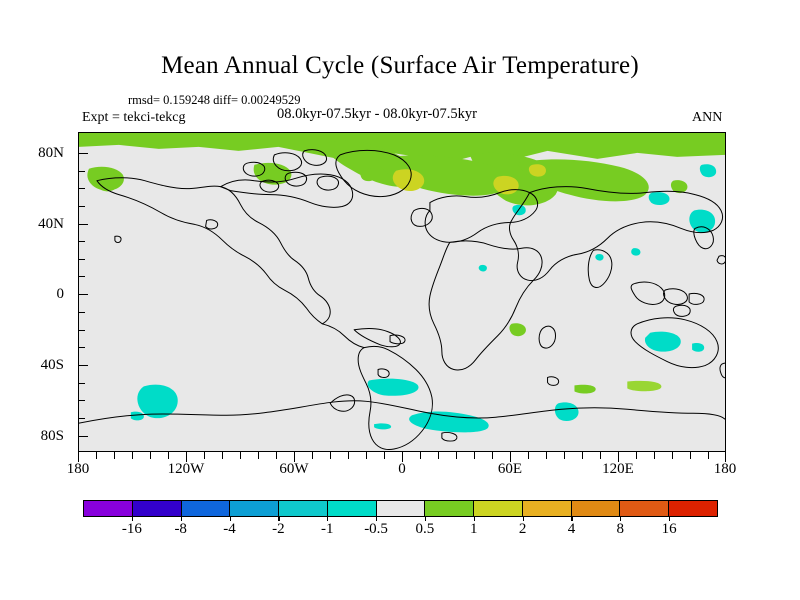 The width and height of the screenshot is (800, 600). What do you see at coordinates (186, 469) in the screenshot?
I see `x-axis-label-120W: 120W` at bounding box center [186, 469].